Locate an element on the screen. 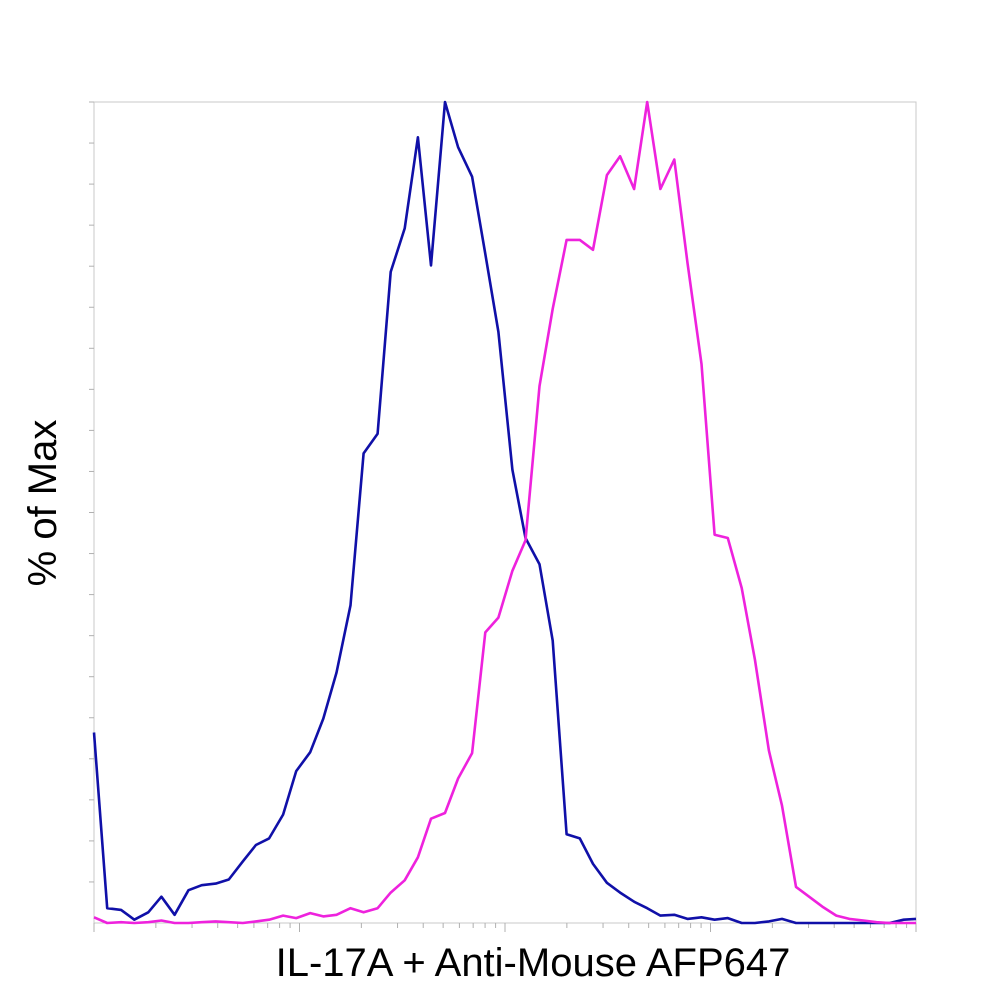 The height and width of the screenshot is (1000, 1000). x-axis-label: IL-17A + Anti-Mouse AFP647 is located at coordinates (533, 963).